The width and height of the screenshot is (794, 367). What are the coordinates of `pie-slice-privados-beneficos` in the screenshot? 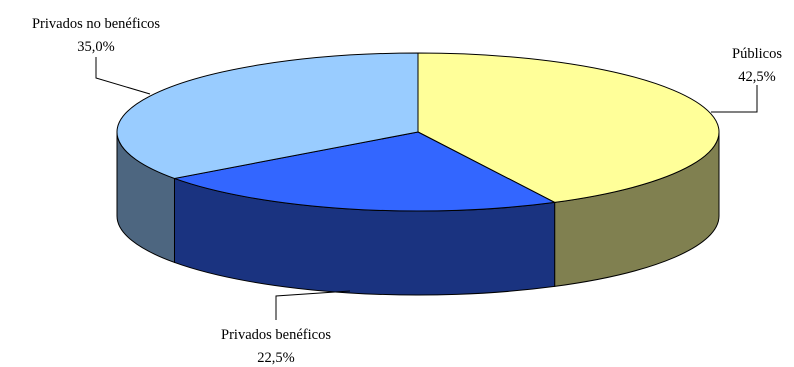 It's located at (364, 171).